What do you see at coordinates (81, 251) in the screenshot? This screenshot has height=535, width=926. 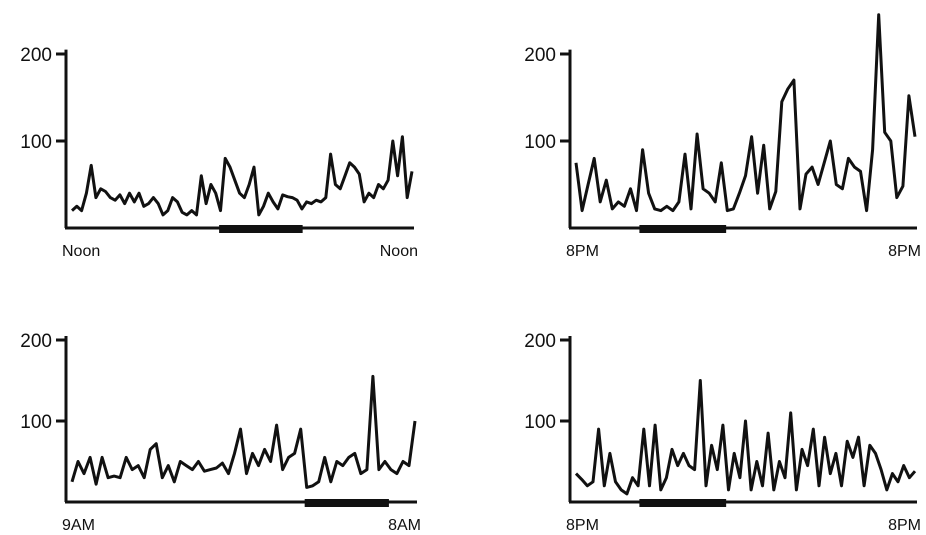 I see `x-start-label: Noon` at bounding box center [81, 251].